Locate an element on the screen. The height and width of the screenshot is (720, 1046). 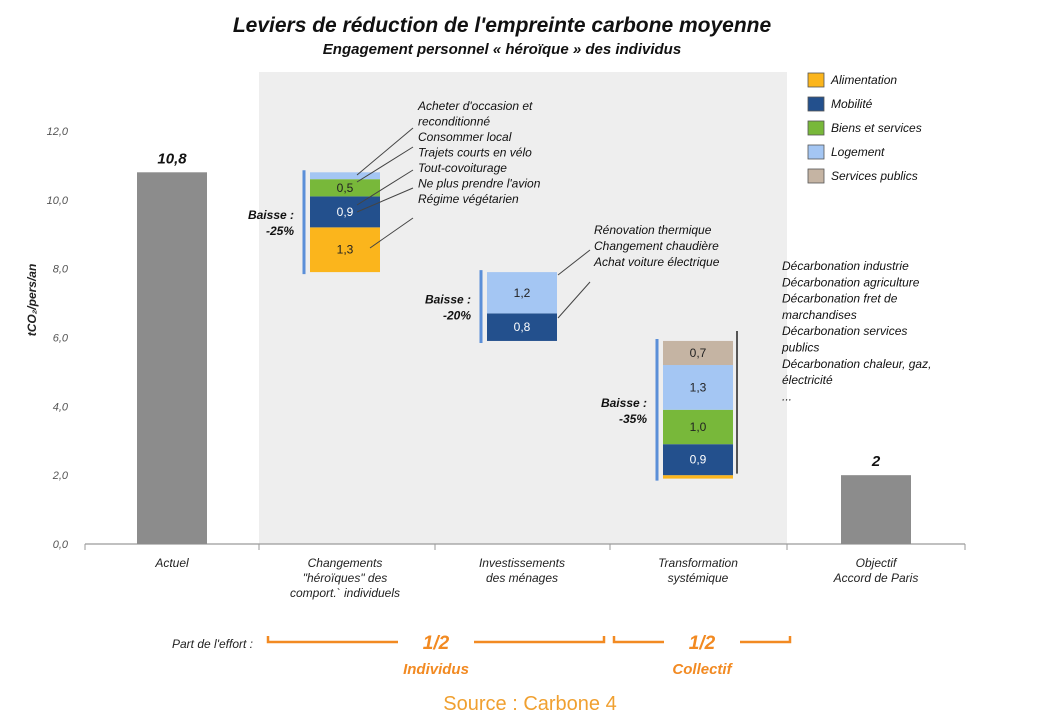
effort-group-name: Collectif is located at coordinates (702, 669).